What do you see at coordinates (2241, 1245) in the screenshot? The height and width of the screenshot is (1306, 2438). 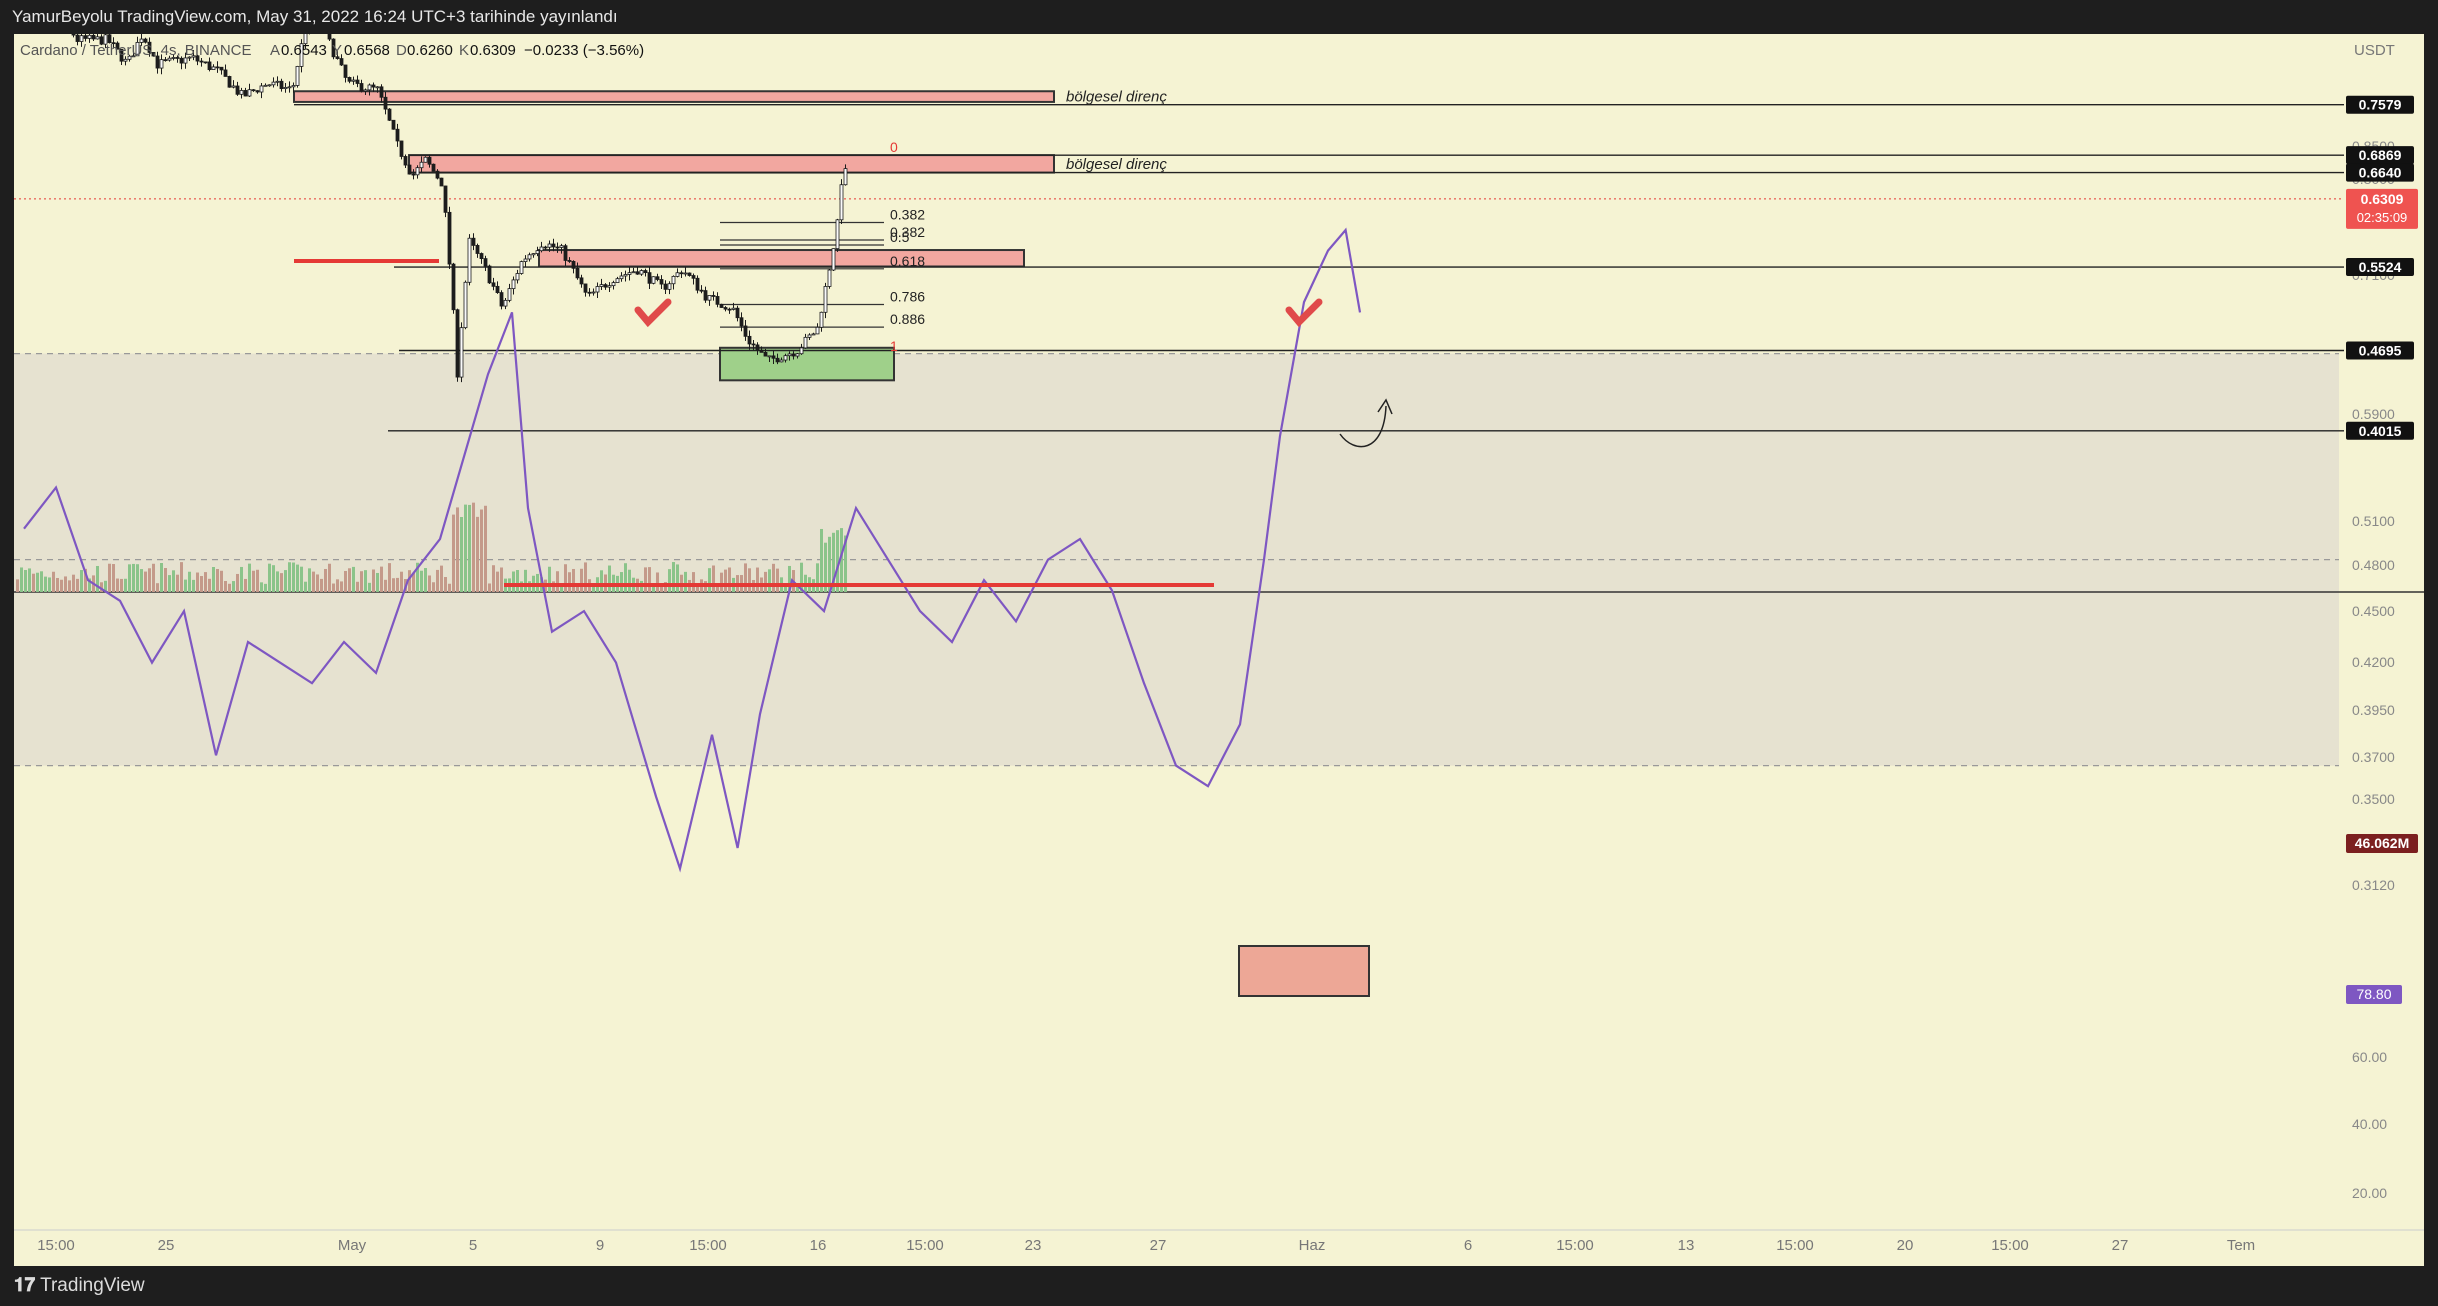 I see `x-tick-label: Tem` at bounding box center [2241, 1245].